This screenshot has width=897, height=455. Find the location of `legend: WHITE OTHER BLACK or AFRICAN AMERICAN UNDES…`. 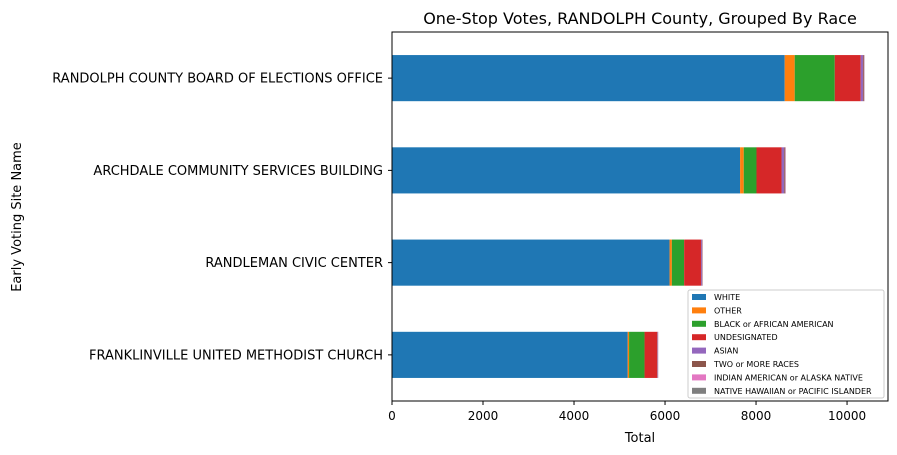

legend: WHITE OTHER BLACK or AFRICAN AMERICAN UNDES… is located at coordinates (786, 344).